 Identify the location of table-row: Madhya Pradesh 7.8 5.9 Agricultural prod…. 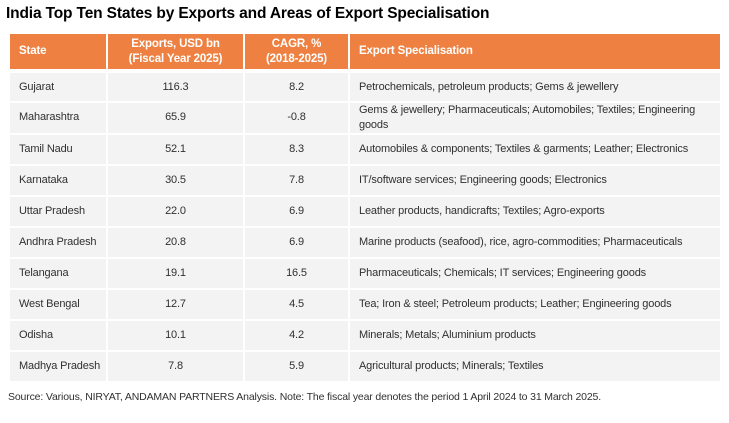
(365, 366).